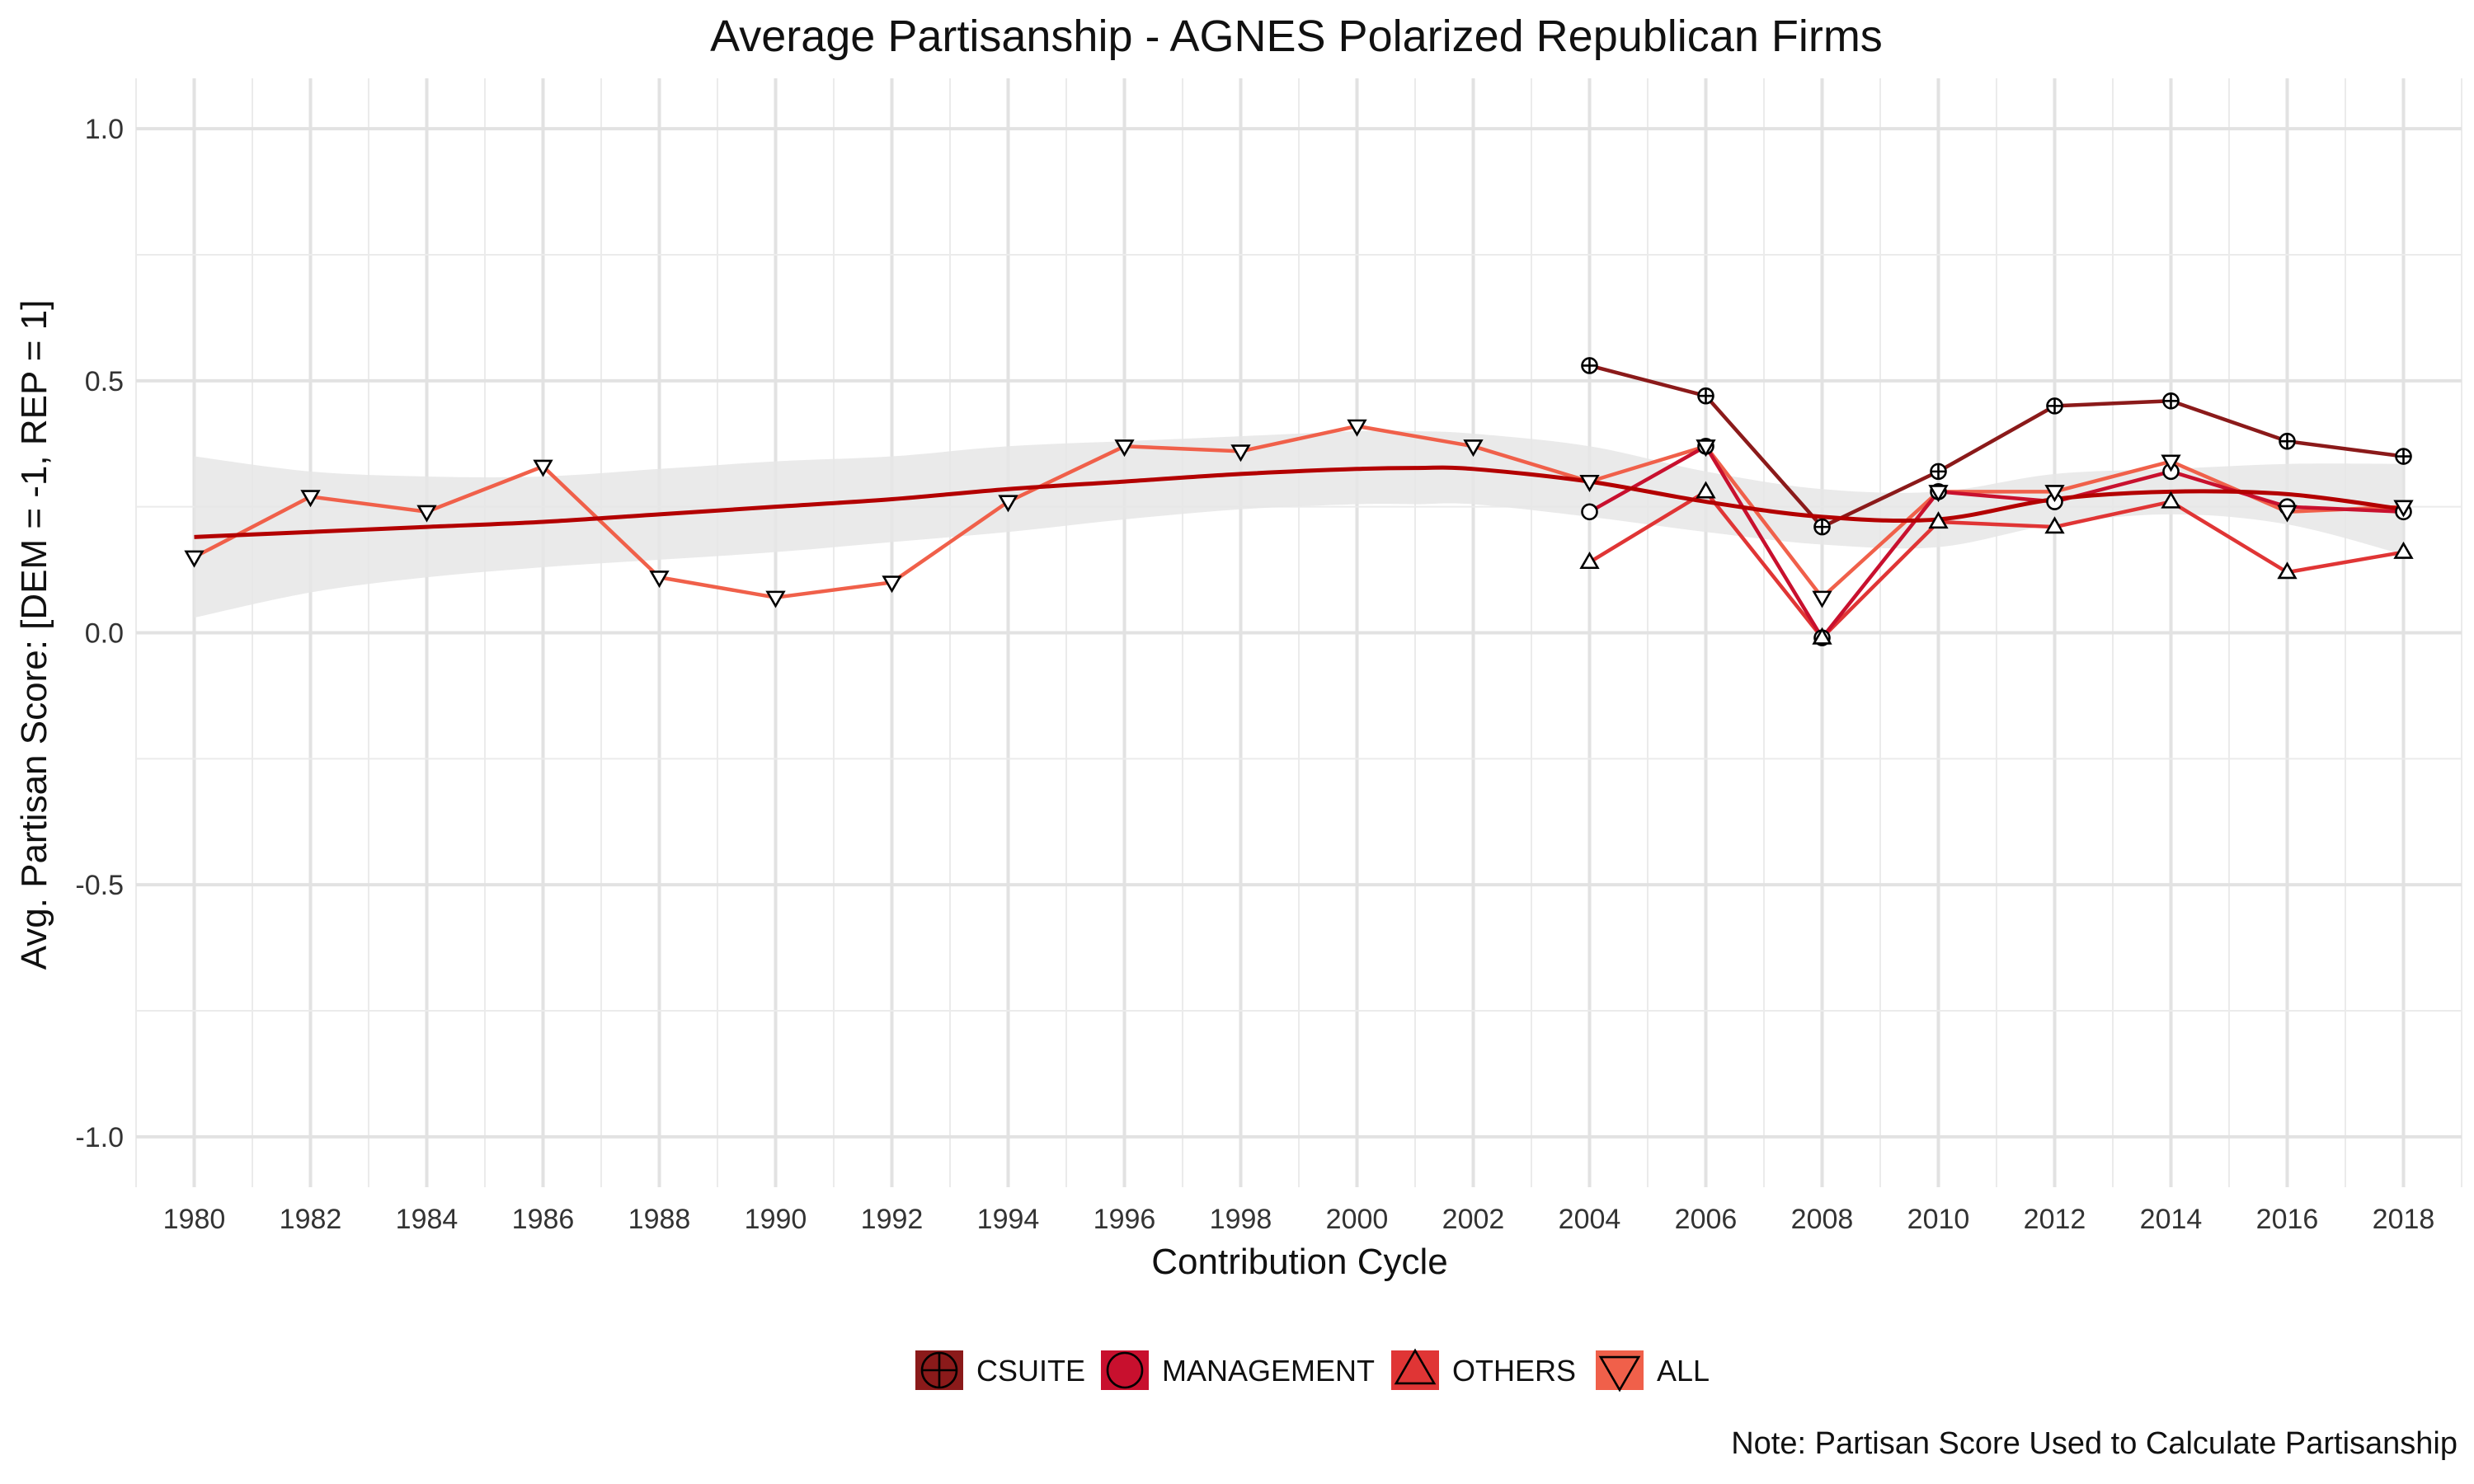 Image resolution: width=2474 pixels, height=1484 pixels. I want to click on x-tick-label: 1996, so click(1125, 1219).